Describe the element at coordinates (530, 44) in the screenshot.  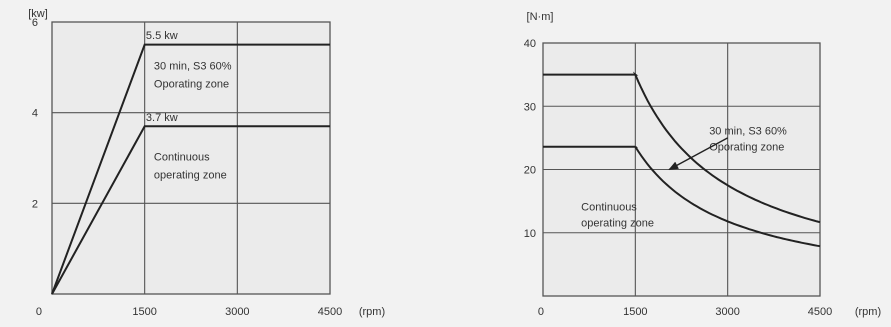
I see `torque-y-tick-label: 40` at that location.